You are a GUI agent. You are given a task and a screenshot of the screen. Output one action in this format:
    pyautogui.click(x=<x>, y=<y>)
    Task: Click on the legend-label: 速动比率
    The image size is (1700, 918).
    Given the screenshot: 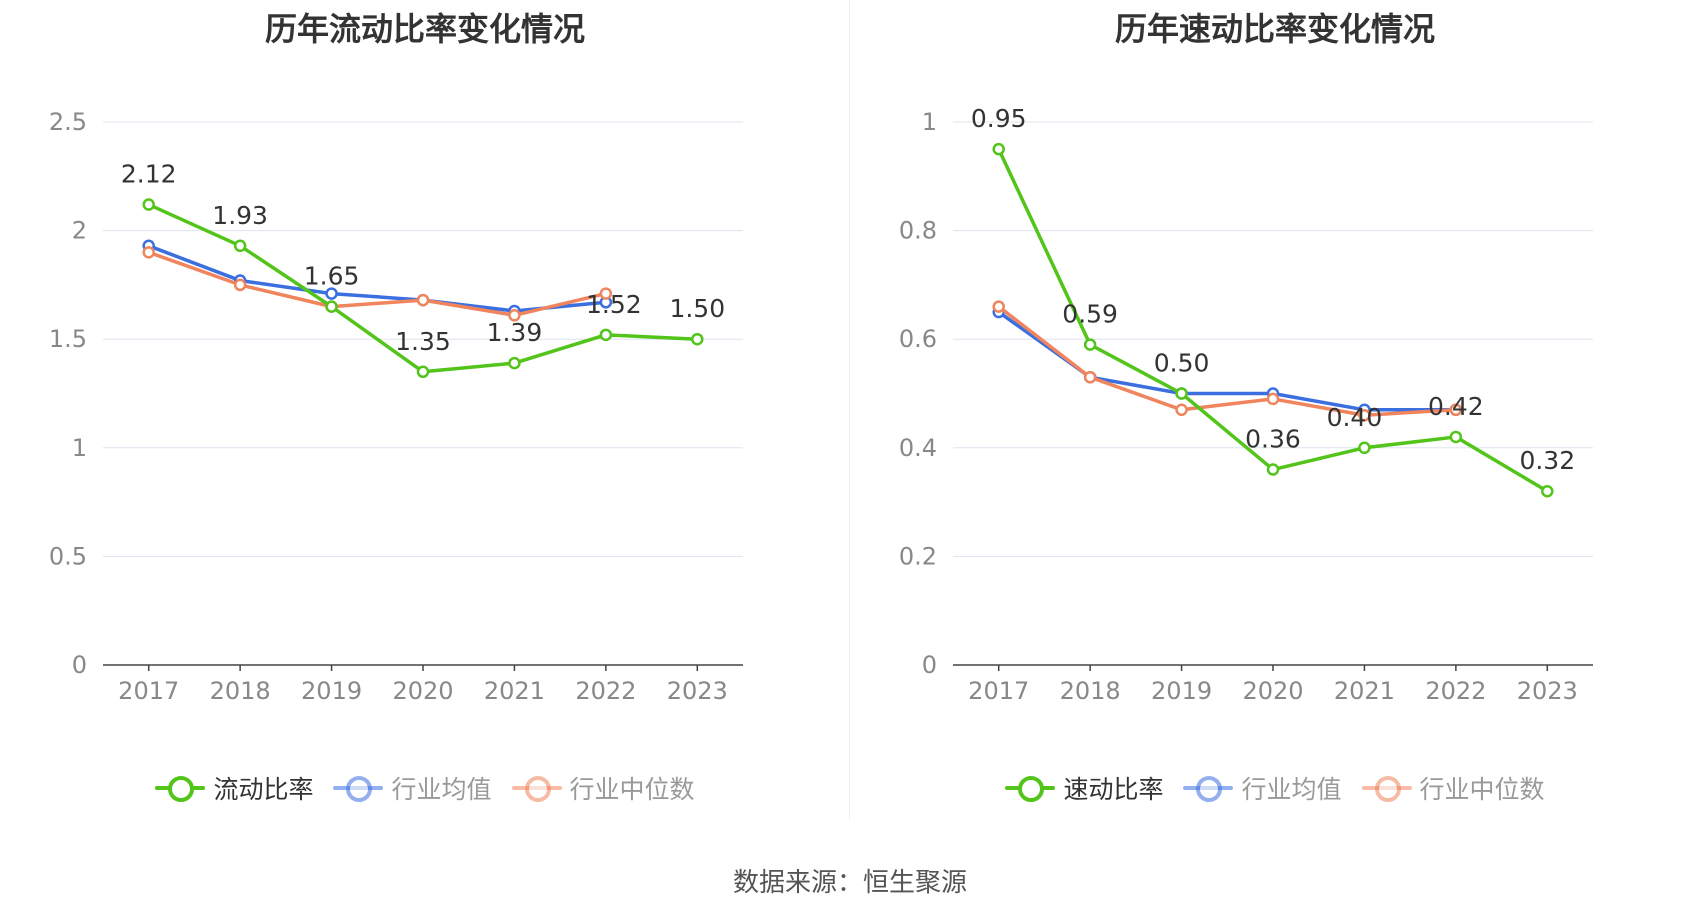 What is the action you would take?
    pyautogui.click(x=1113, y=789)
    